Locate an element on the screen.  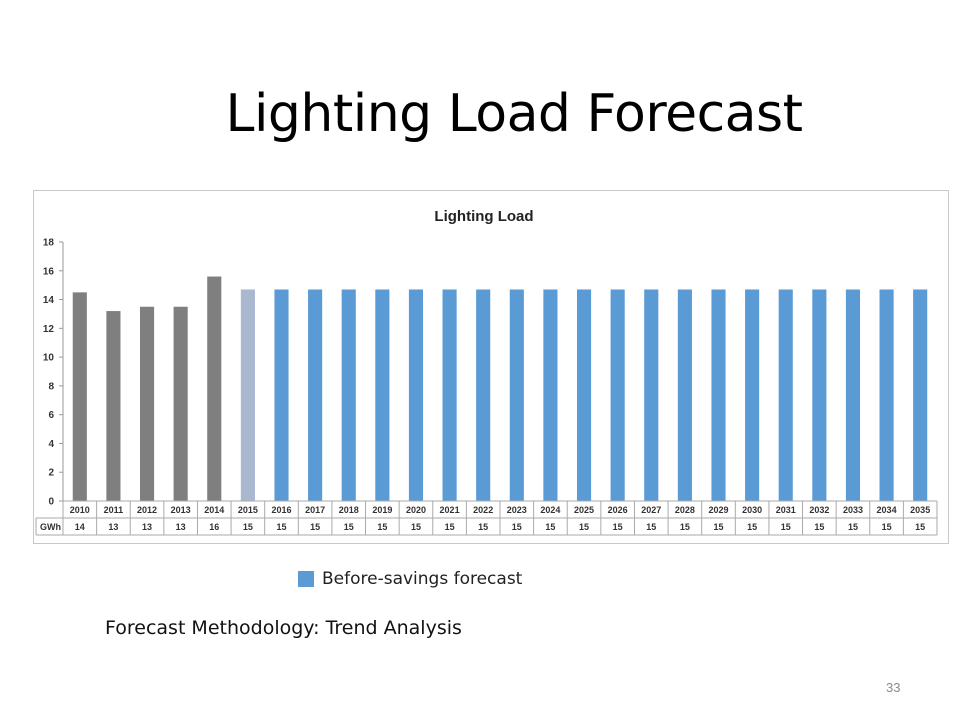
slide-title: Lighting Load Forecast is located at coordinates (514, 114).